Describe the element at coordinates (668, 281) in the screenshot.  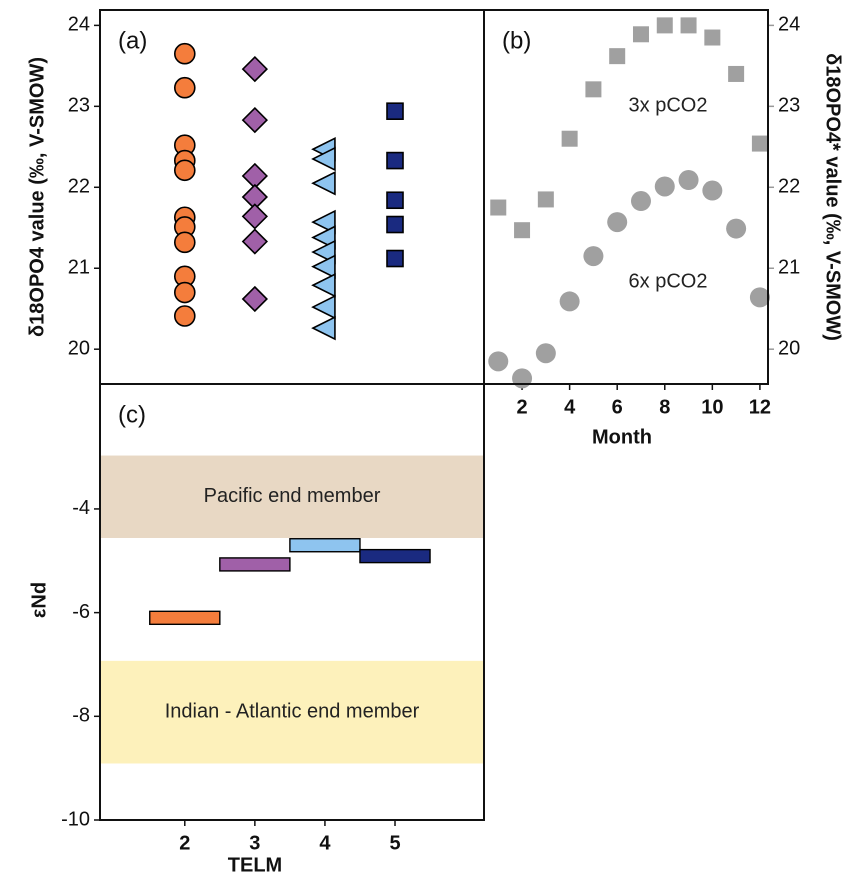
I see `annotation: 6x pCO2` at that location.